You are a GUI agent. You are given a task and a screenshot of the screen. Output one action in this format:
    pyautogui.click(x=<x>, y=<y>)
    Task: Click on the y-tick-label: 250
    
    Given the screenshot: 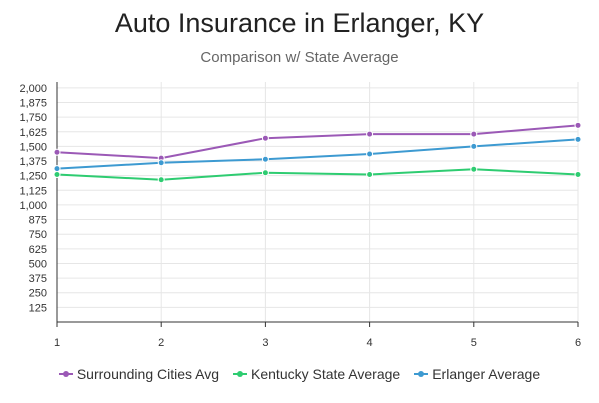 What is the action you would take?
    pyautogui.click(x=38, y=294)
    